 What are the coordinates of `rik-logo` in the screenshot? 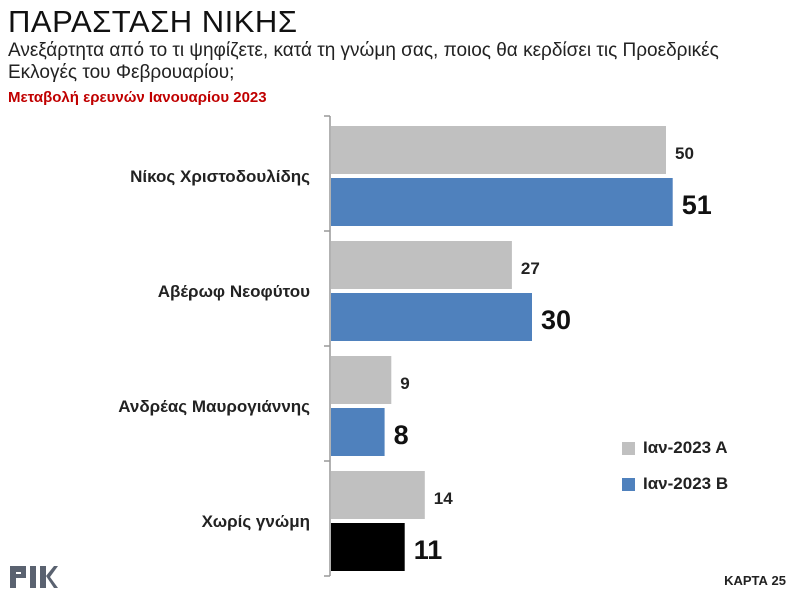 It's located at (34, 577).